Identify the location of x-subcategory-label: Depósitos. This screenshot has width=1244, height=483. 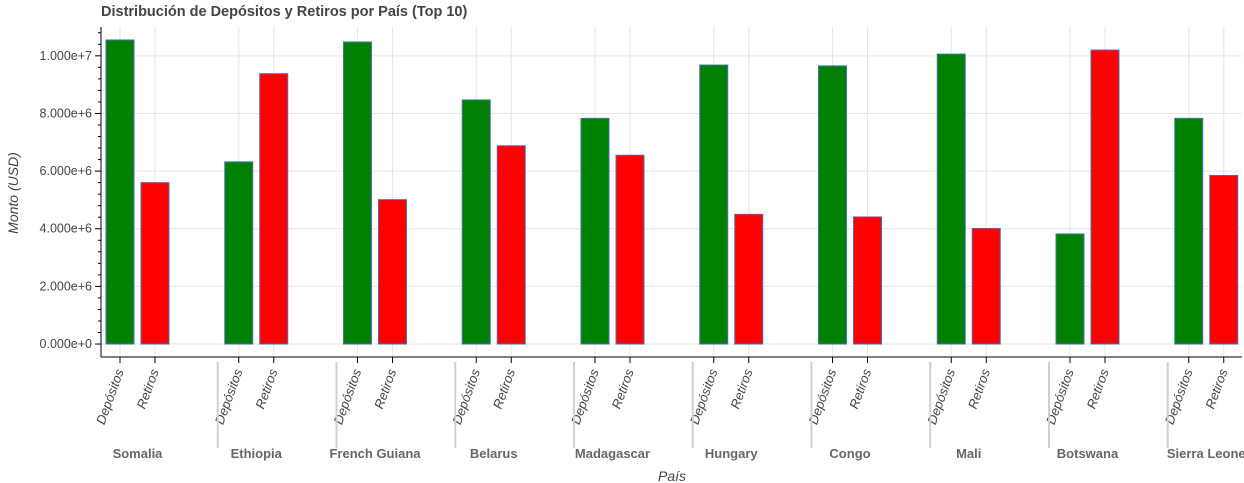
(110, 396).